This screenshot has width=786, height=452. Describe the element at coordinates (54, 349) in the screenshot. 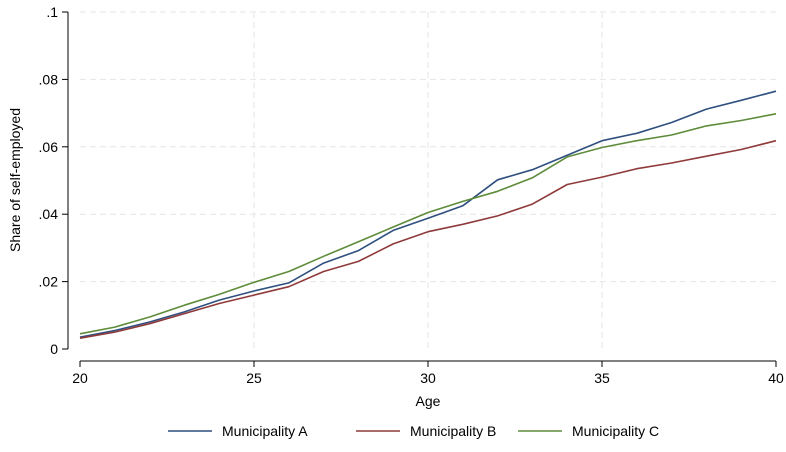

I see `y-tick-label: 0` at that location.